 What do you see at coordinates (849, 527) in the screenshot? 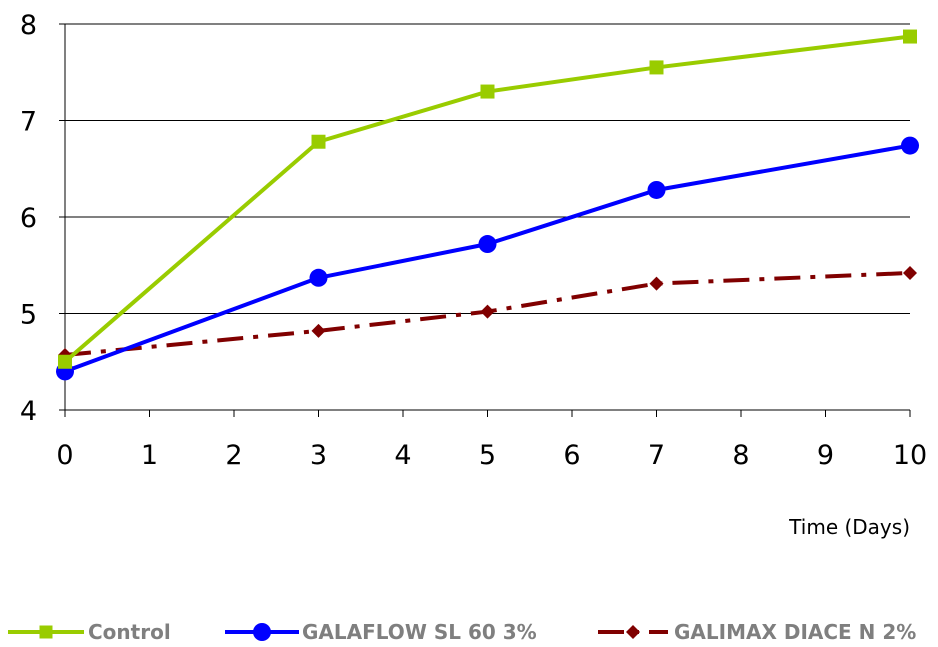
I see `x-axis-title: Time (Days)` at bounding box center [849, 527].